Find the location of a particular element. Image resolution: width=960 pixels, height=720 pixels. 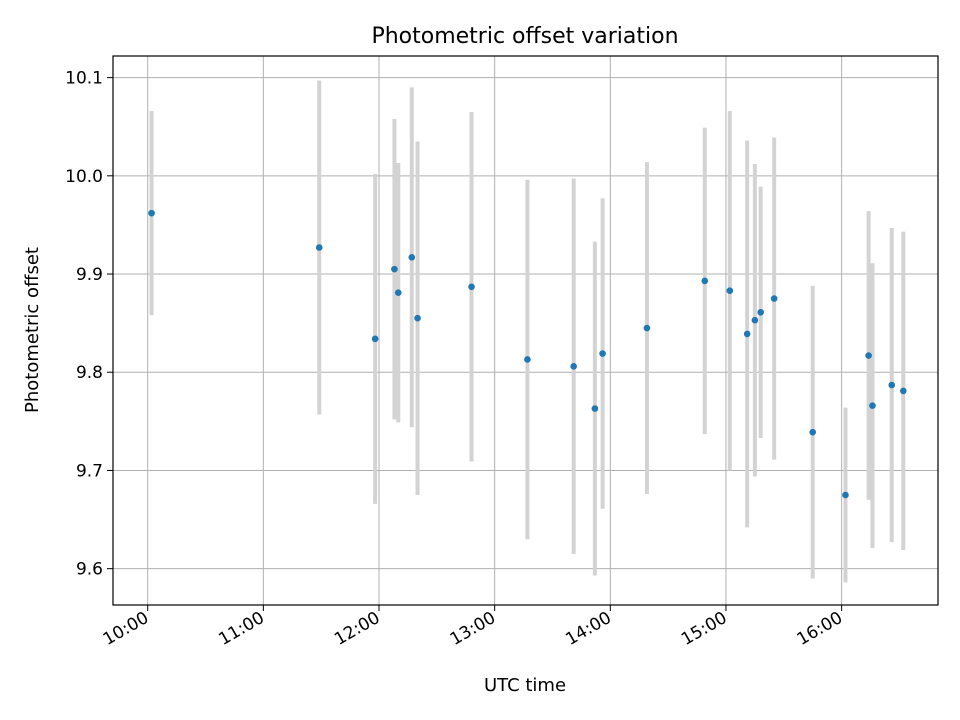

x-tick-label: 10:00 is located at coordinates (126, 629).